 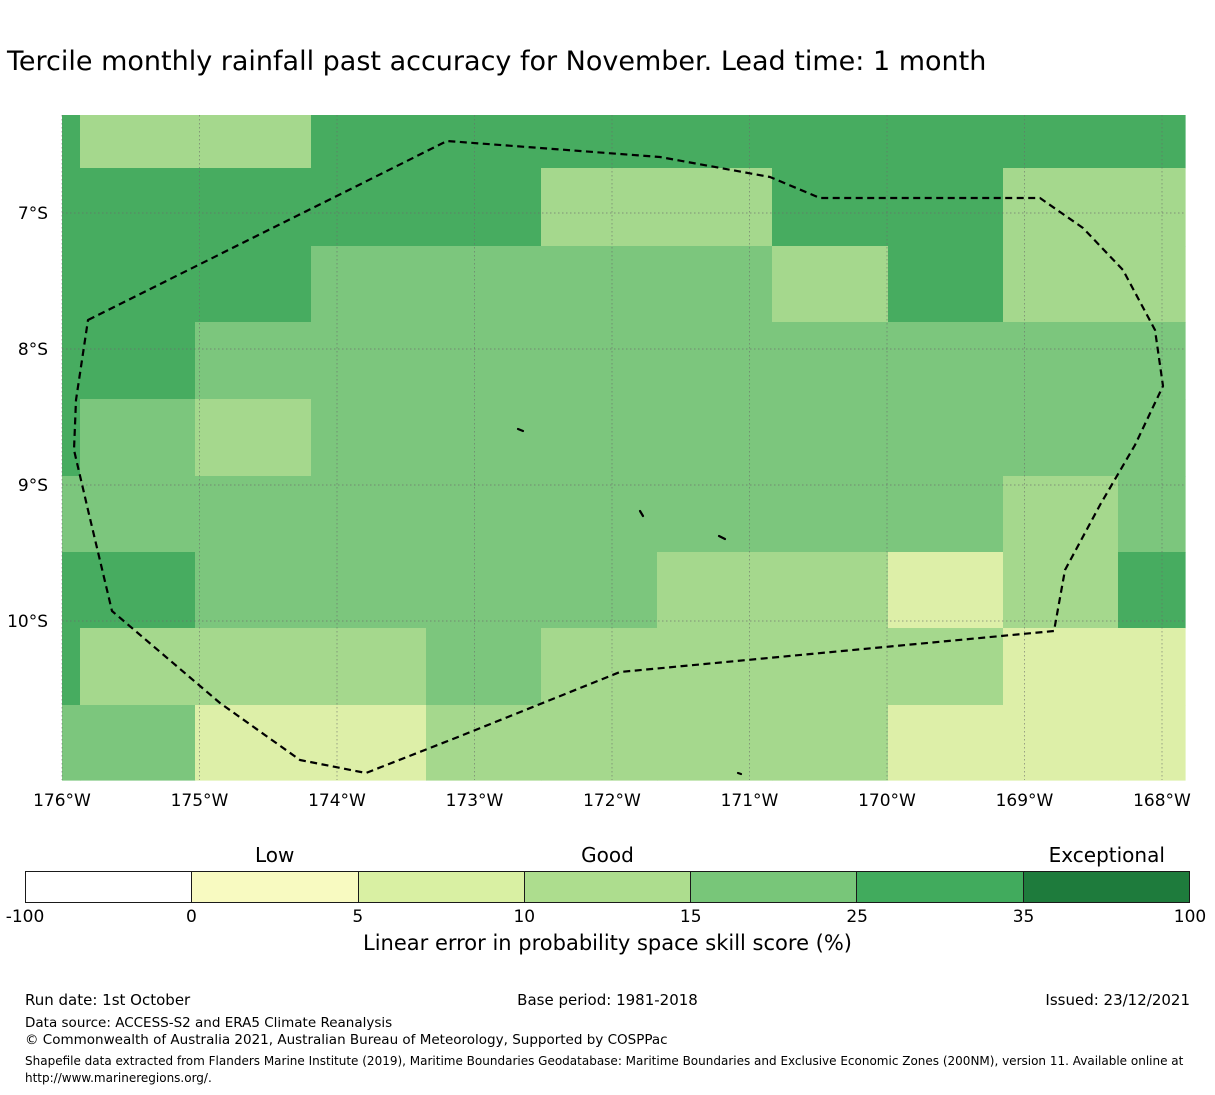 I want to click on y-tick-label: 10°S, so click(x=27, y=622).